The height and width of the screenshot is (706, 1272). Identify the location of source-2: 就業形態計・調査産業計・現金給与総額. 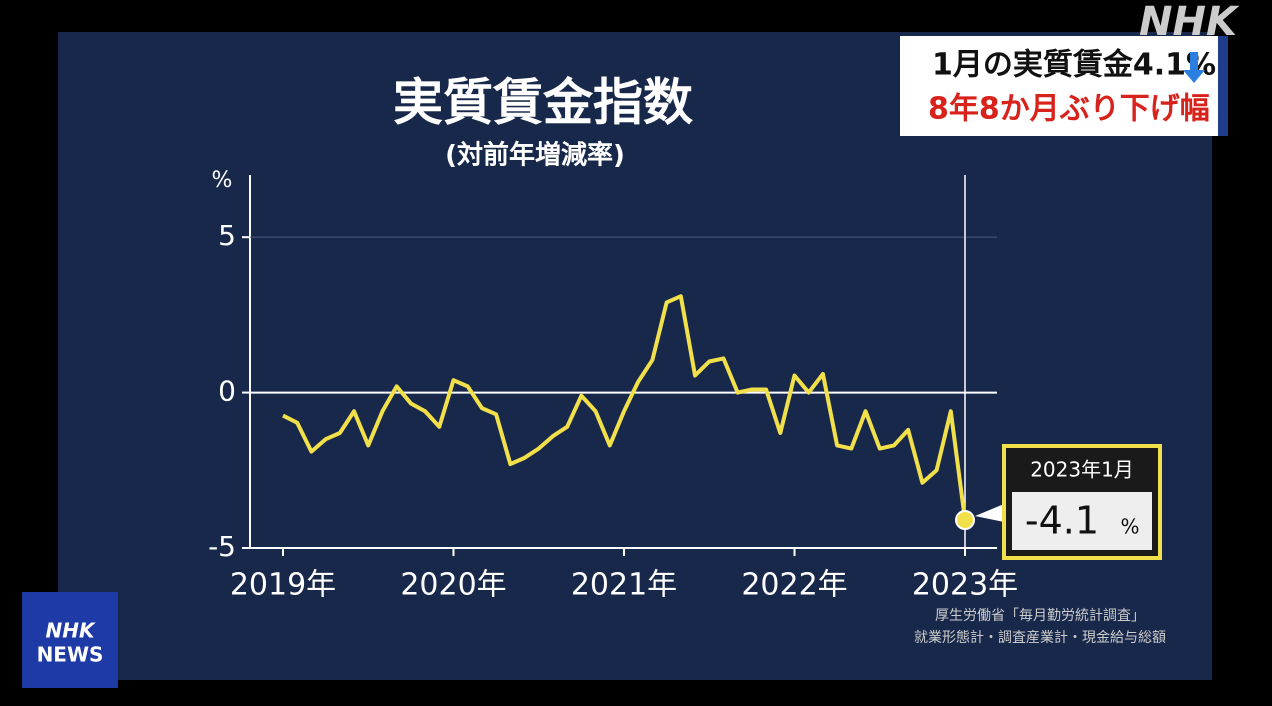
(1040, 638).